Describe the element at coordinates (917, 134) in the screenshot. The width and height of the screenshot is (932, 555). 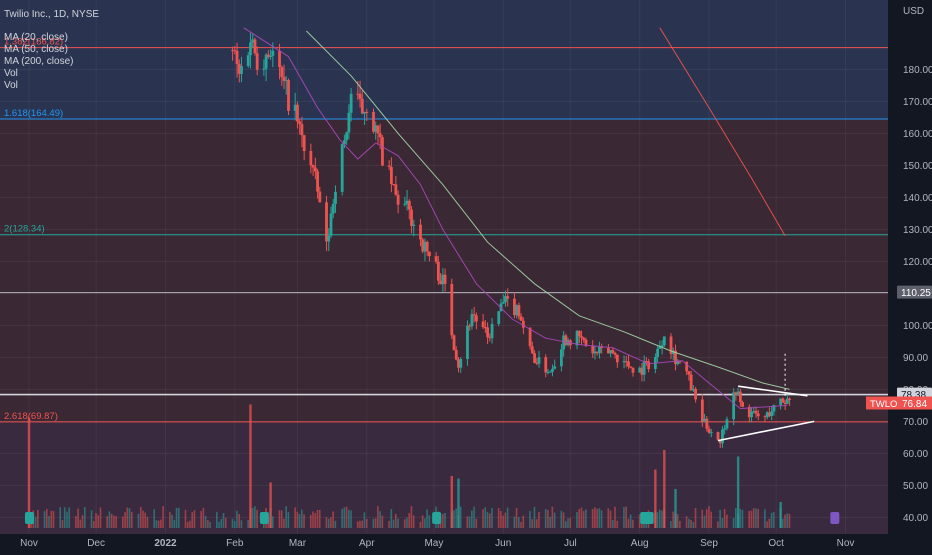
I see `y-tick-label: 160.00` at that location.